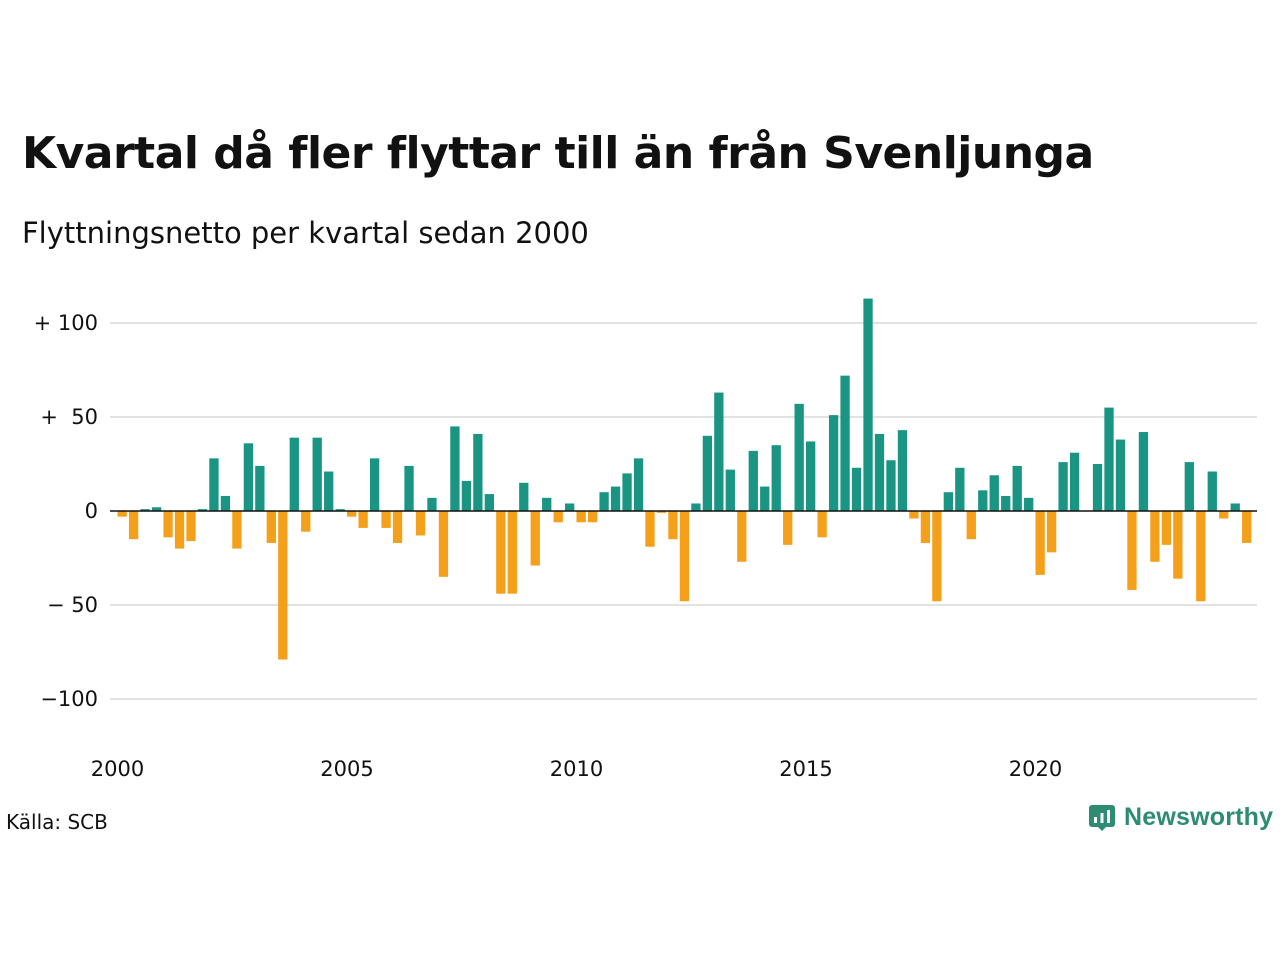 The width and height of the screenshot is (1280, 960). Describe the element at coordinates (305, 233) in the screenshot. I see `chart-subtitle: Flyttningsnetto per kvartal sedan 2000` at that location.